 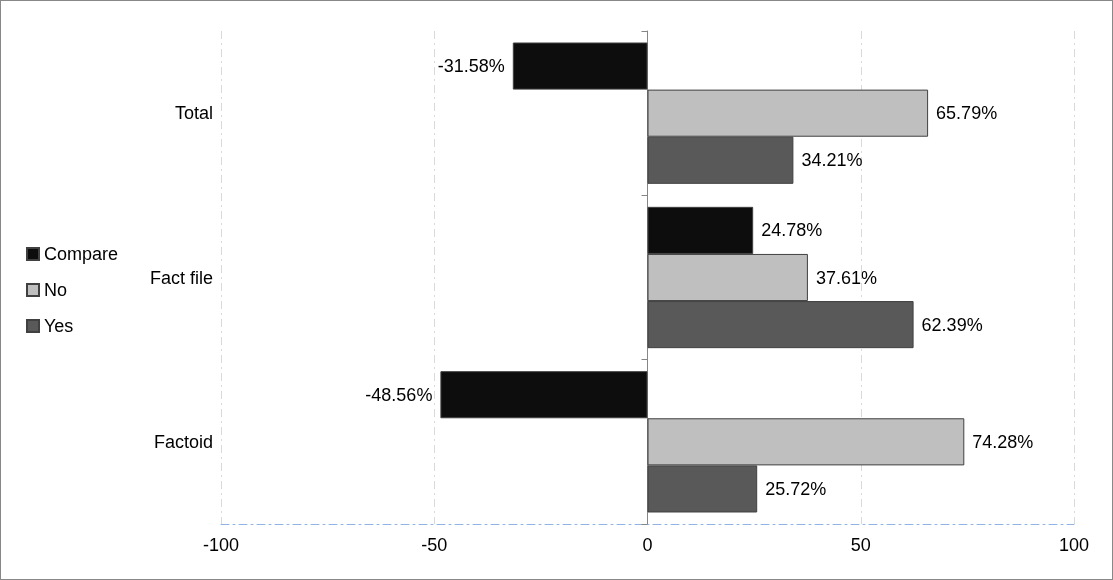 I want to click on y-tick-label: Fact file, so click(x=181, y=277).